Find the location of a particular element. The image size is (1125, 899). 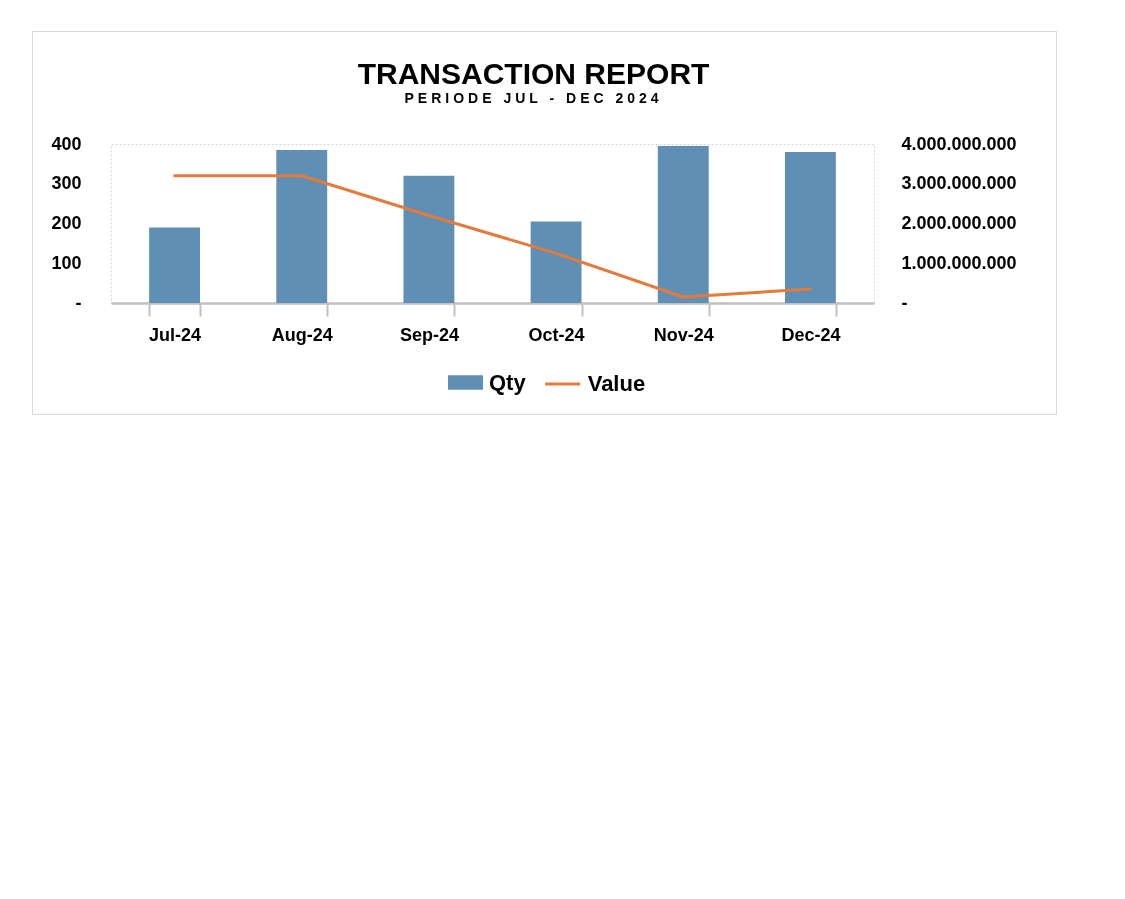

y2-tick-label: 2.000.000.000 is located at coordinates (959, 223).